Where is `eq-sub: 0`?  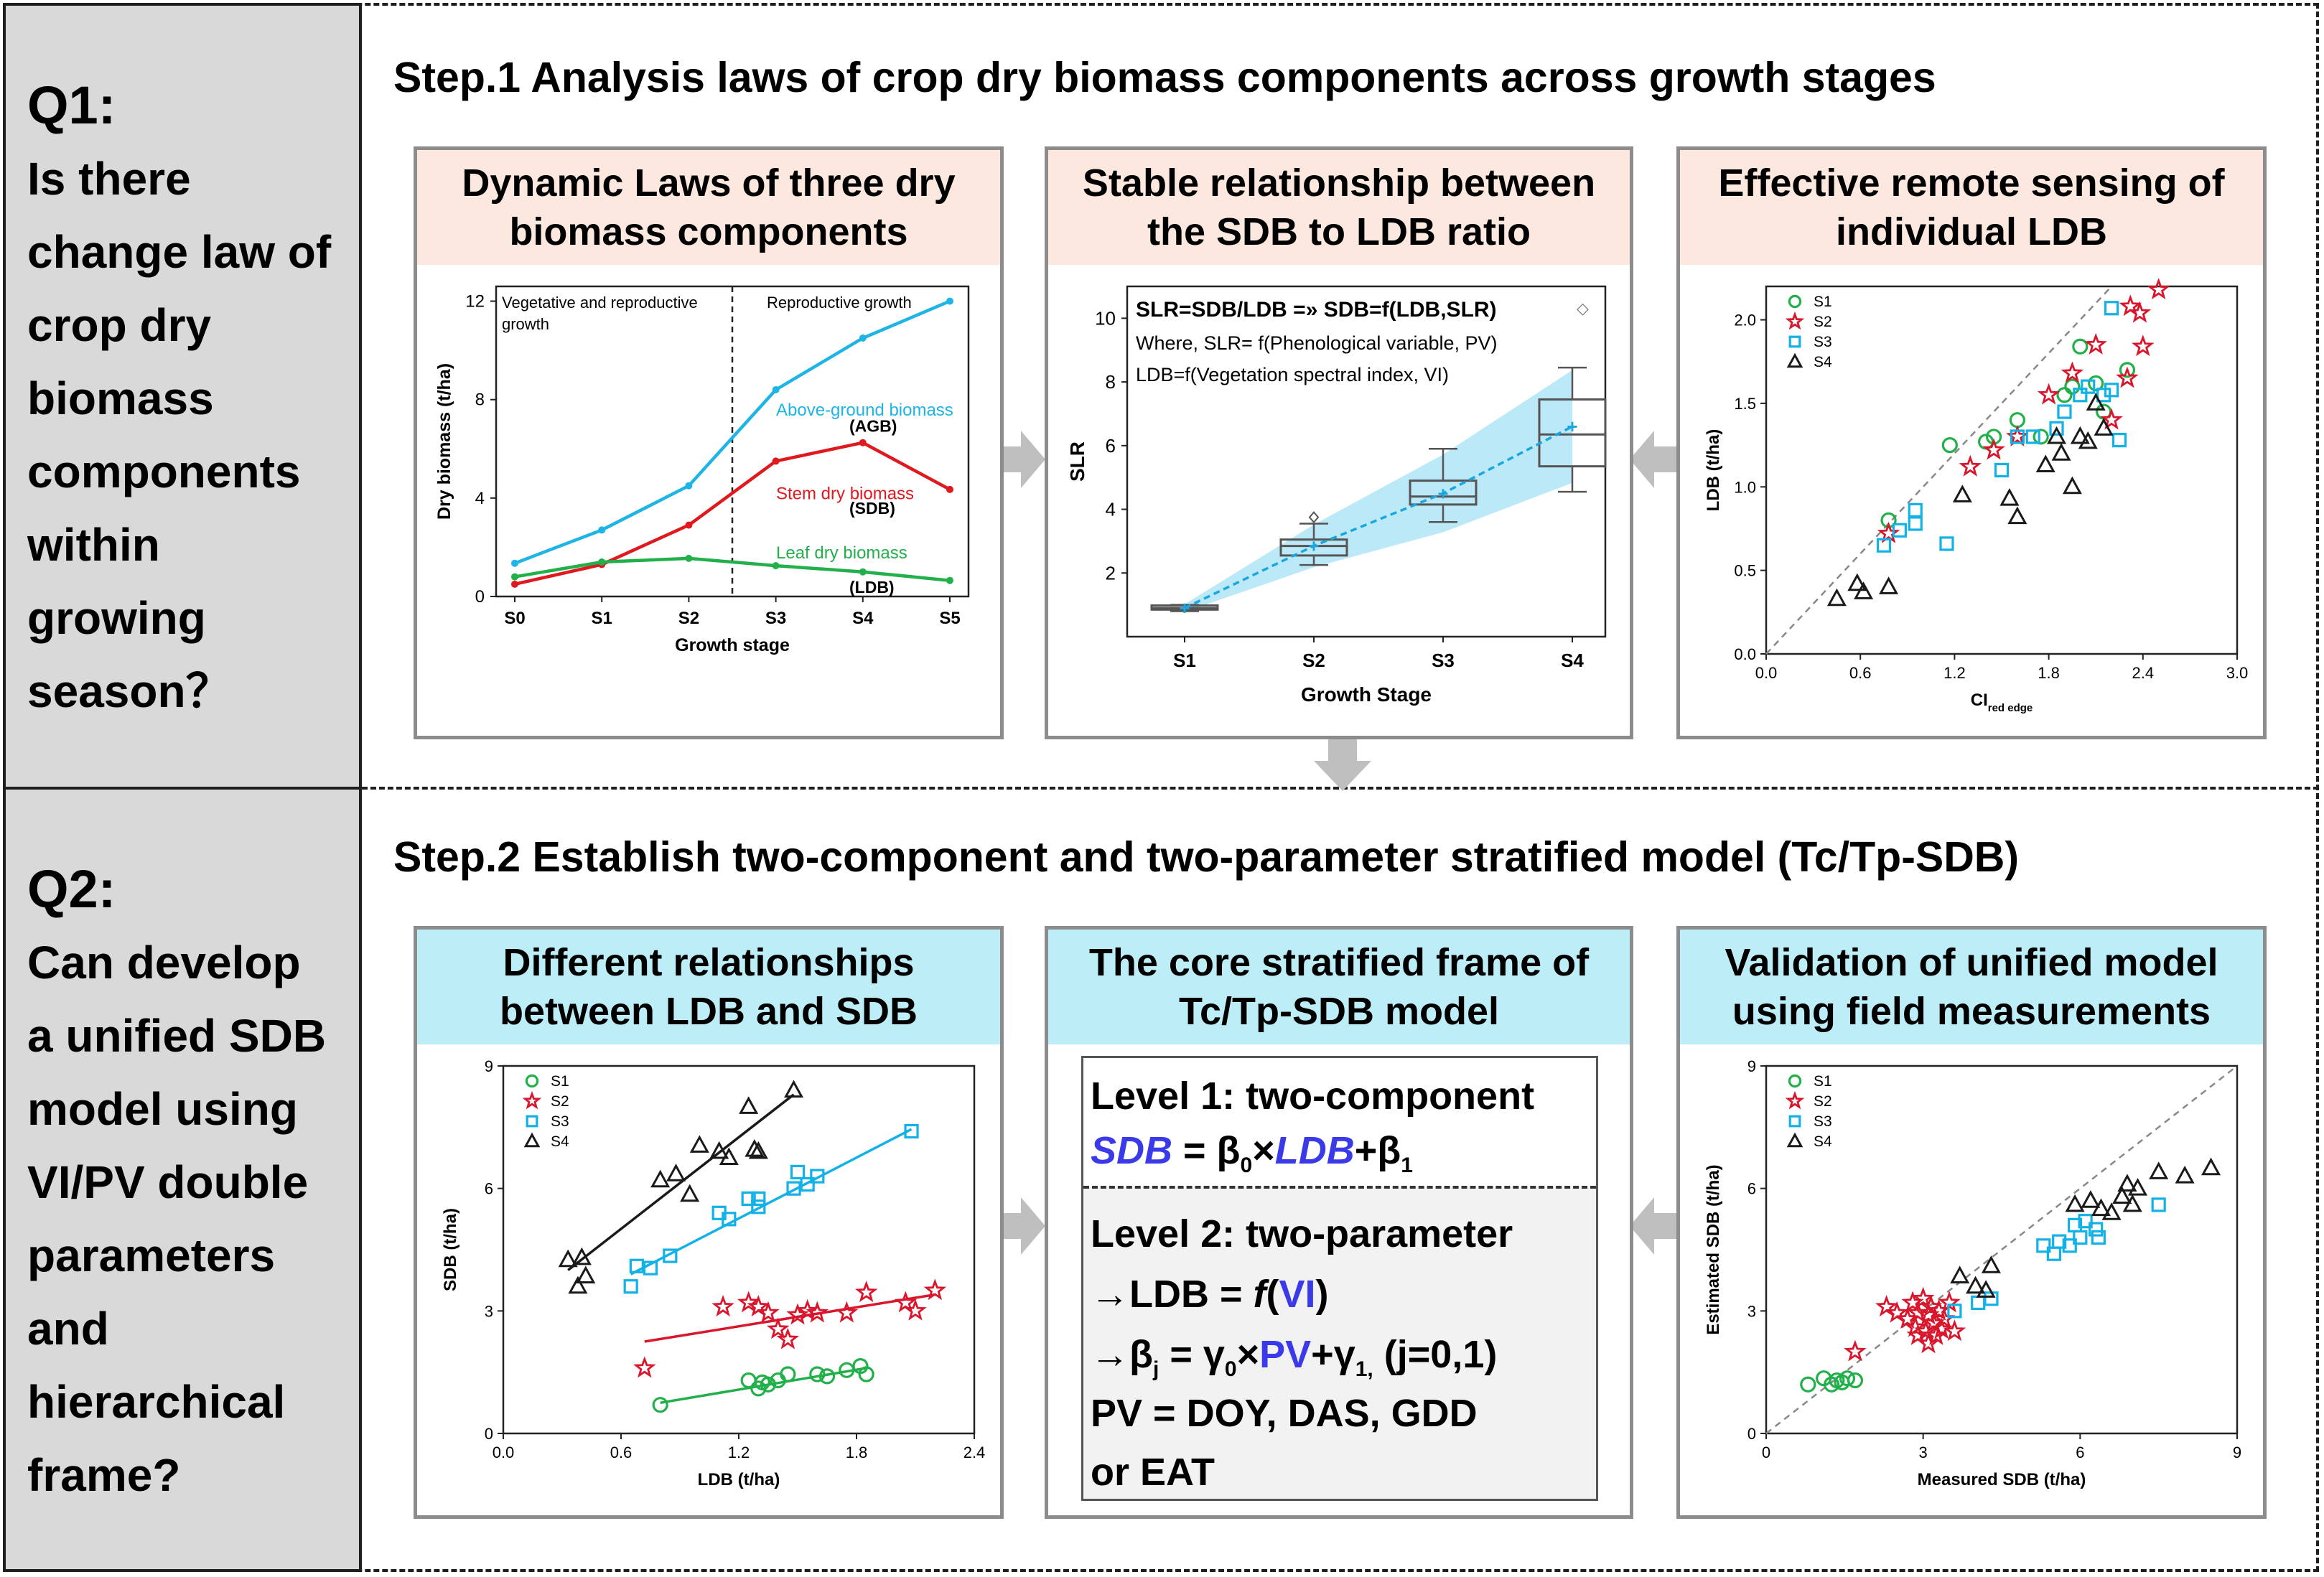
eq-sub: 0 is located at coordinates (1246, 1165).